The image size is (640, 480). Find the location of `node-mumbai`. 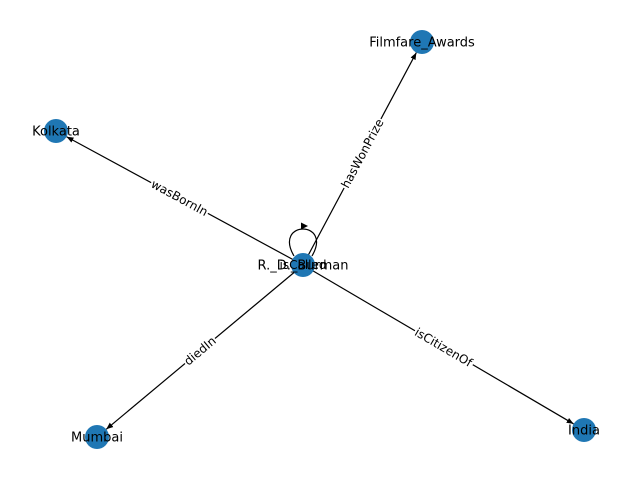

node-mumbai is located at coordinates (97, 437).